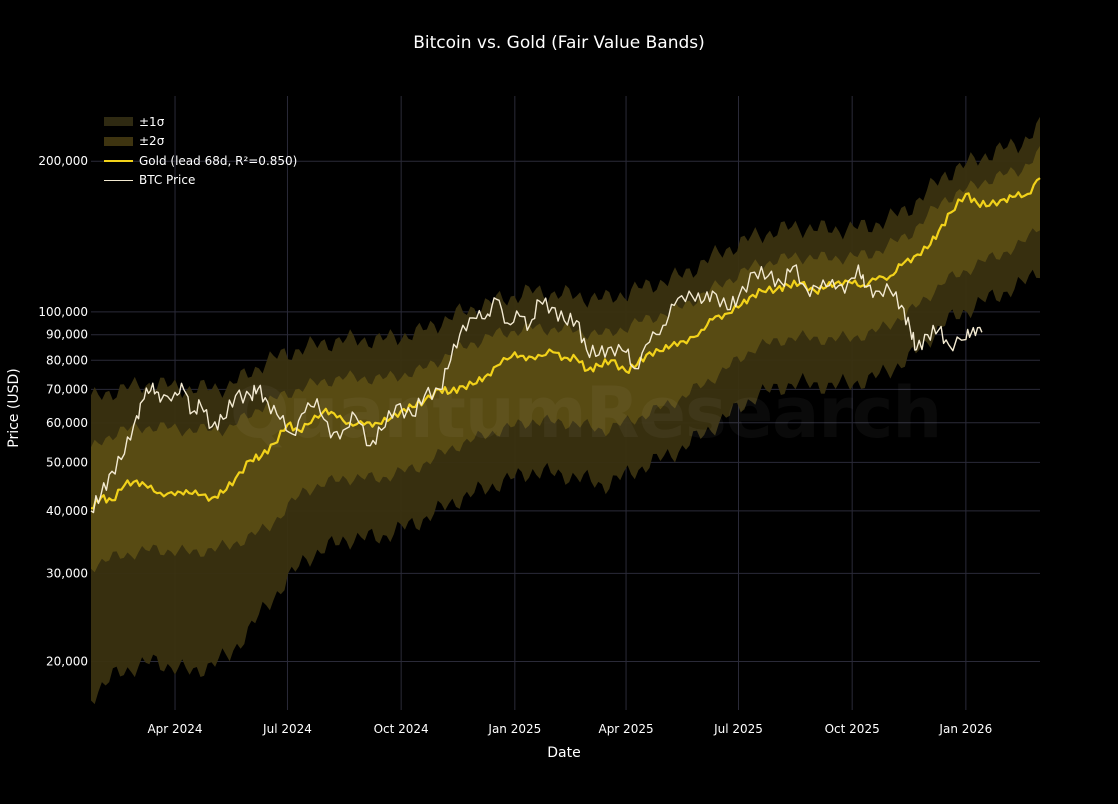 The width and height of the screenshot is (1118, 804). Describe the element at coordinates (625, 729) in the screenshot. I see `x-tick-label: Apr 2025` at that location.